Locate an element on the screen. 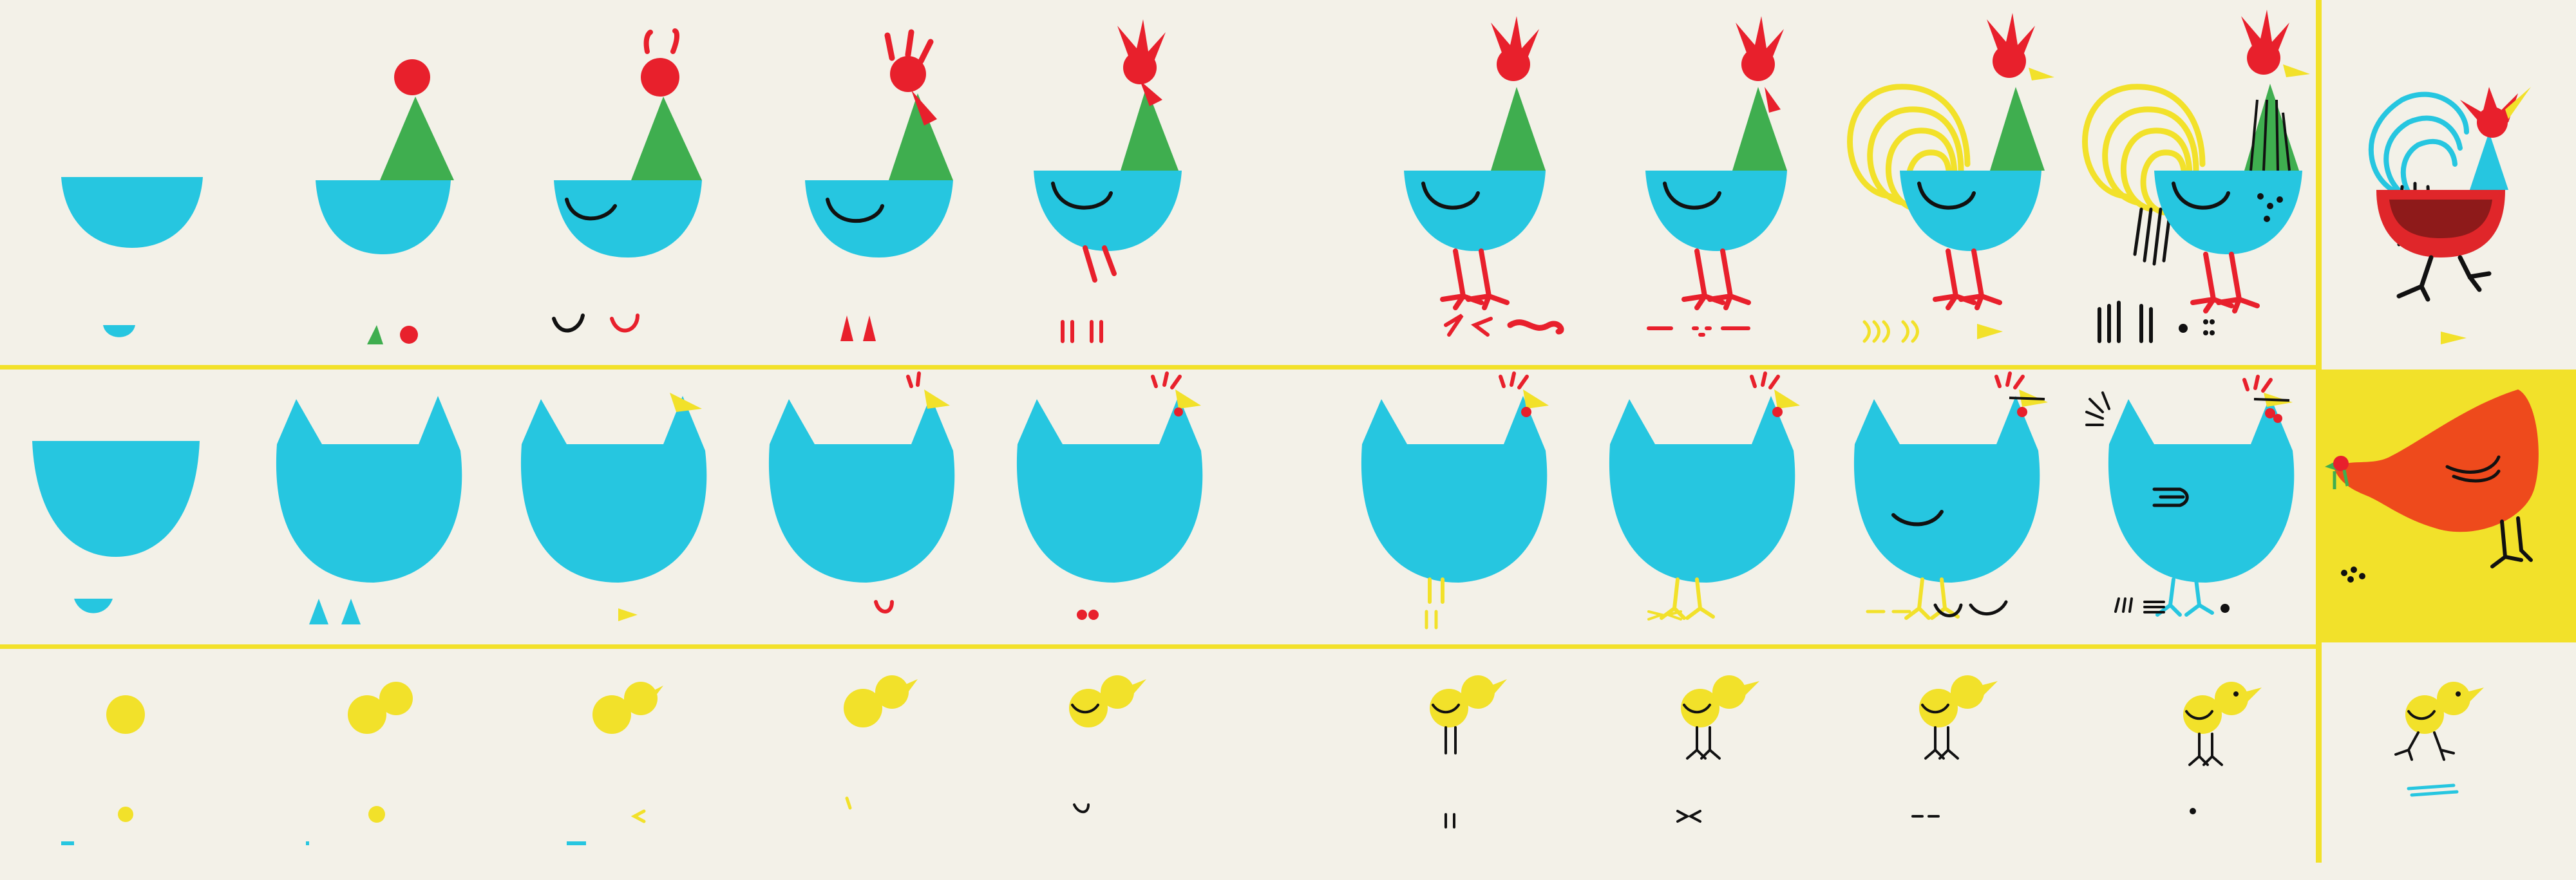 This screenshot has width=2576, height=880. hen-final is located at coordinates (2448, 506).